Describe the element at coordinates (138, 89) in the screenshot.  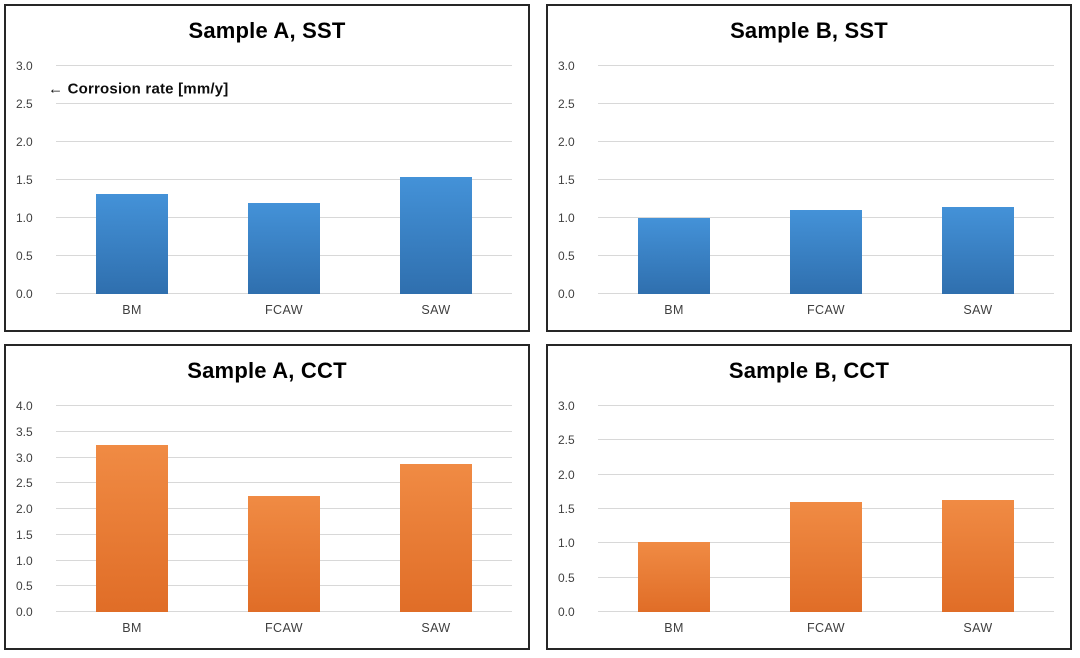
I see `y-axis-annotation: ← Corrosion rate [mm/y]` at that location.